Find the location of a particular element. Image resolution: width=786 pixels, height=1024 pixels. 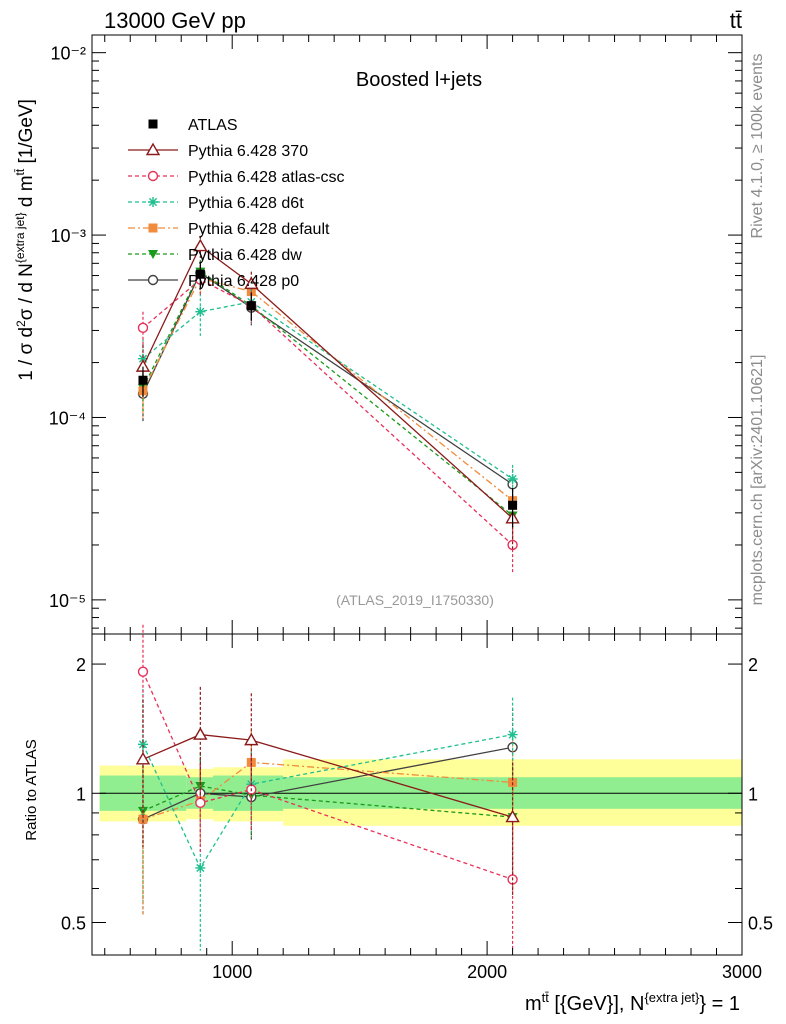

ratio-ytick-label-left-1: 1 is located at coordinates (81, 794).